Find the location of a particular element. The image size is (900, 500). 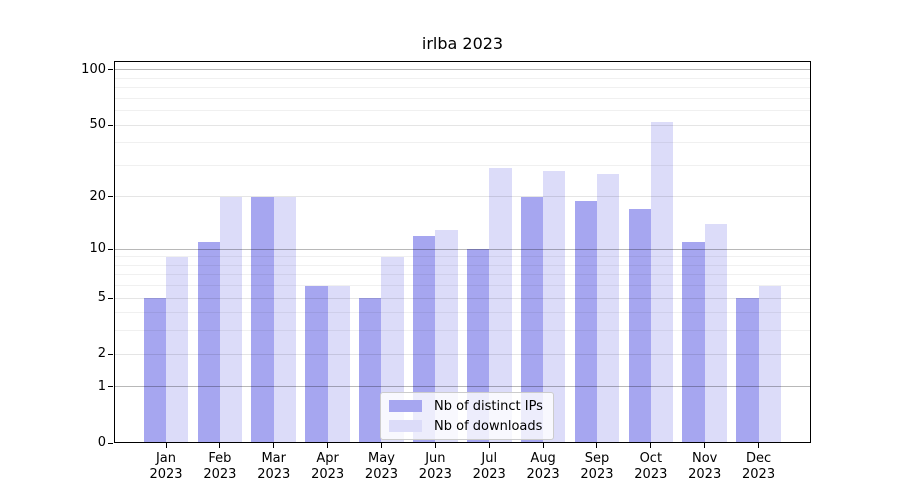

bar-nb-of-downloads-jan is located at coordinates (177, 349).